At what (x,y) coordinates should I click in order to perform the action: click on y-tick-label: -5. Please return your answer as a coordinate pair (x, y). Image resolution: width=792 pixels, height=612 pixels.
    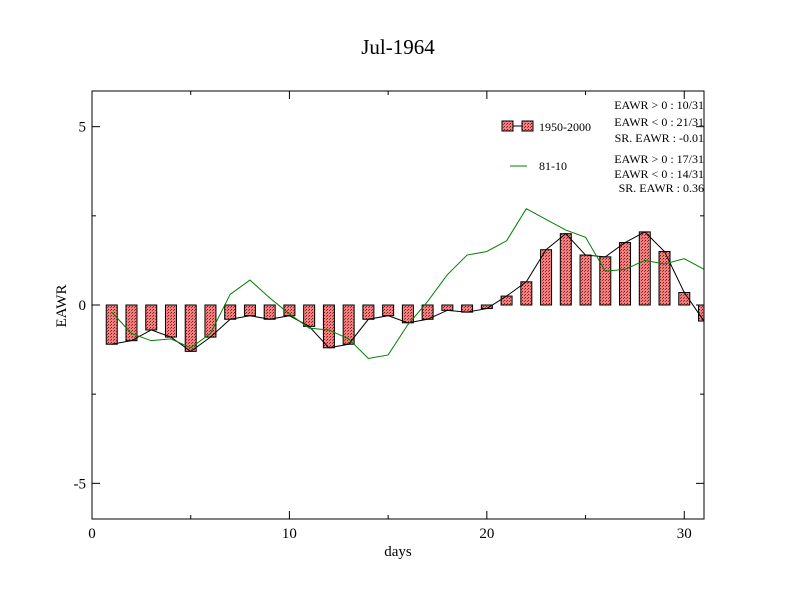
    Looking at the image, I should click on (80, 484).